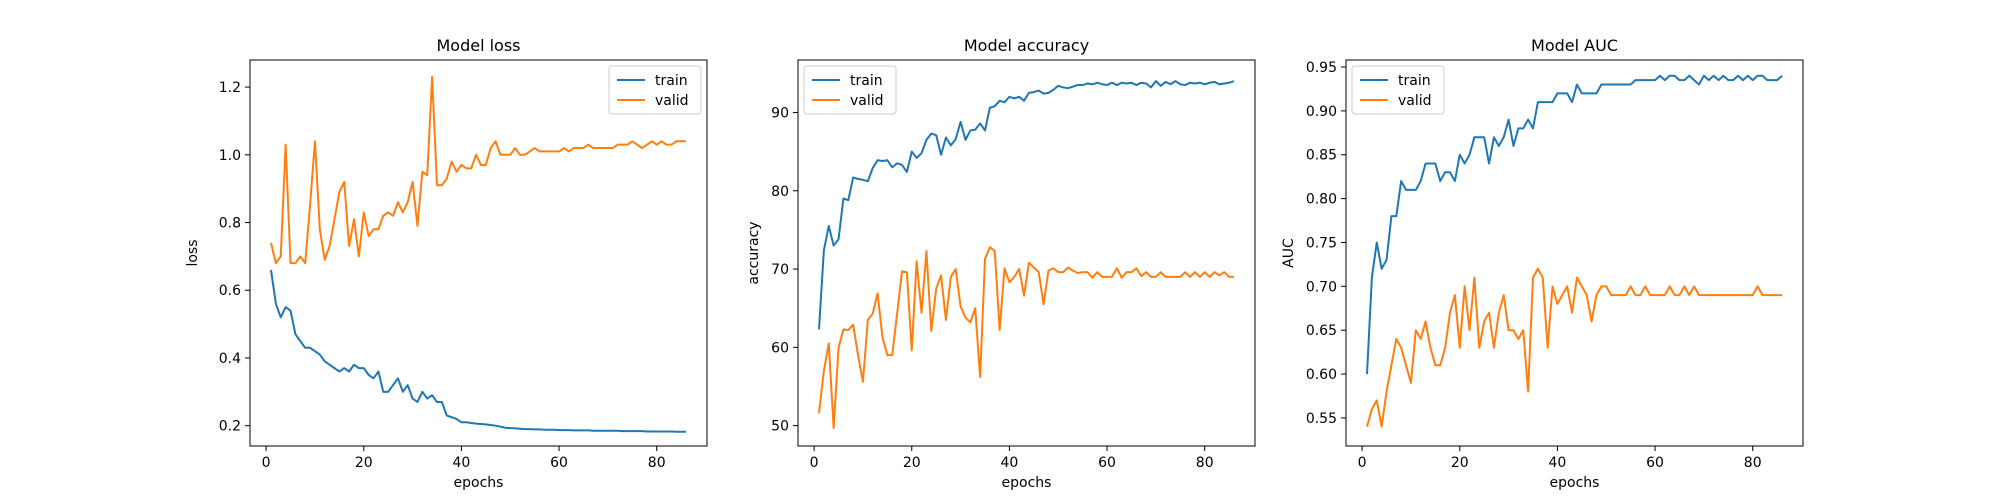 The height and width of the screenshot is (500, 2000). Describe the element at coordinates (1321, 156) in the screenshot. I see `y-tick-label: 0.85` at that location.